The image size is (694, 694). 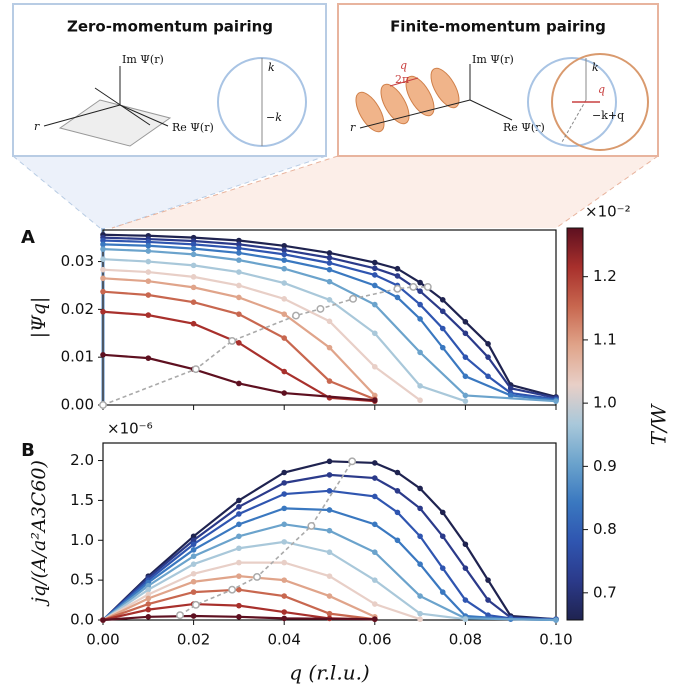 What do you see at coordinates (385, 192) in the screenshot?
I see `zoom-fan` at bounding box center [385, 192].